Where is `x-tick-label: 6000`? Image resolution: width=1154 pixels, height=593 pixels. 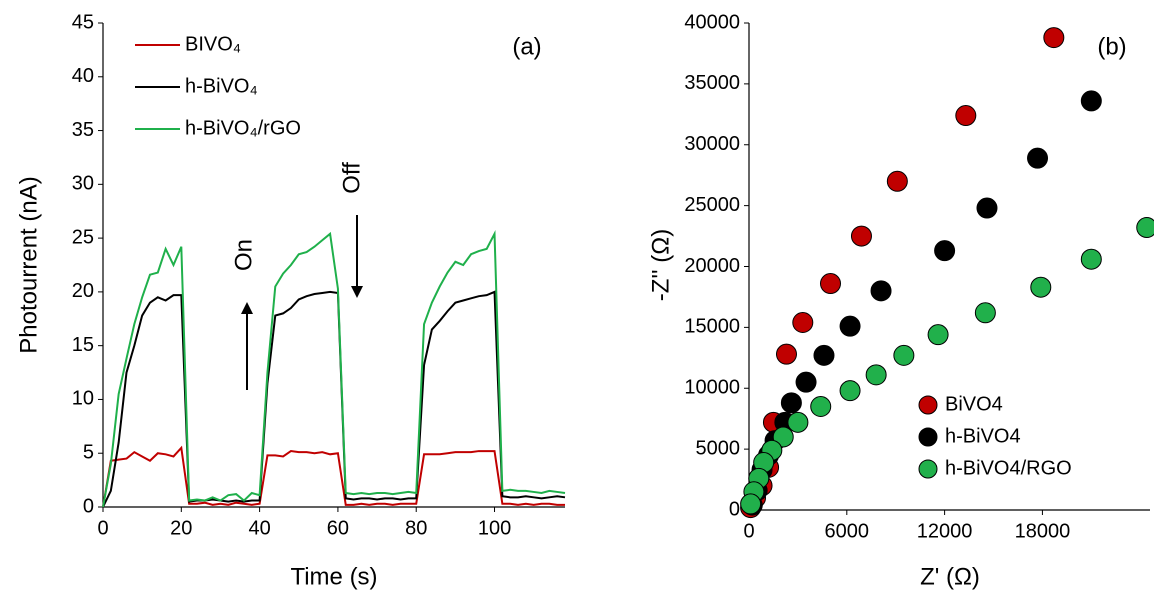
x-tick-label: 6000 is located at coordinates (847, 531).